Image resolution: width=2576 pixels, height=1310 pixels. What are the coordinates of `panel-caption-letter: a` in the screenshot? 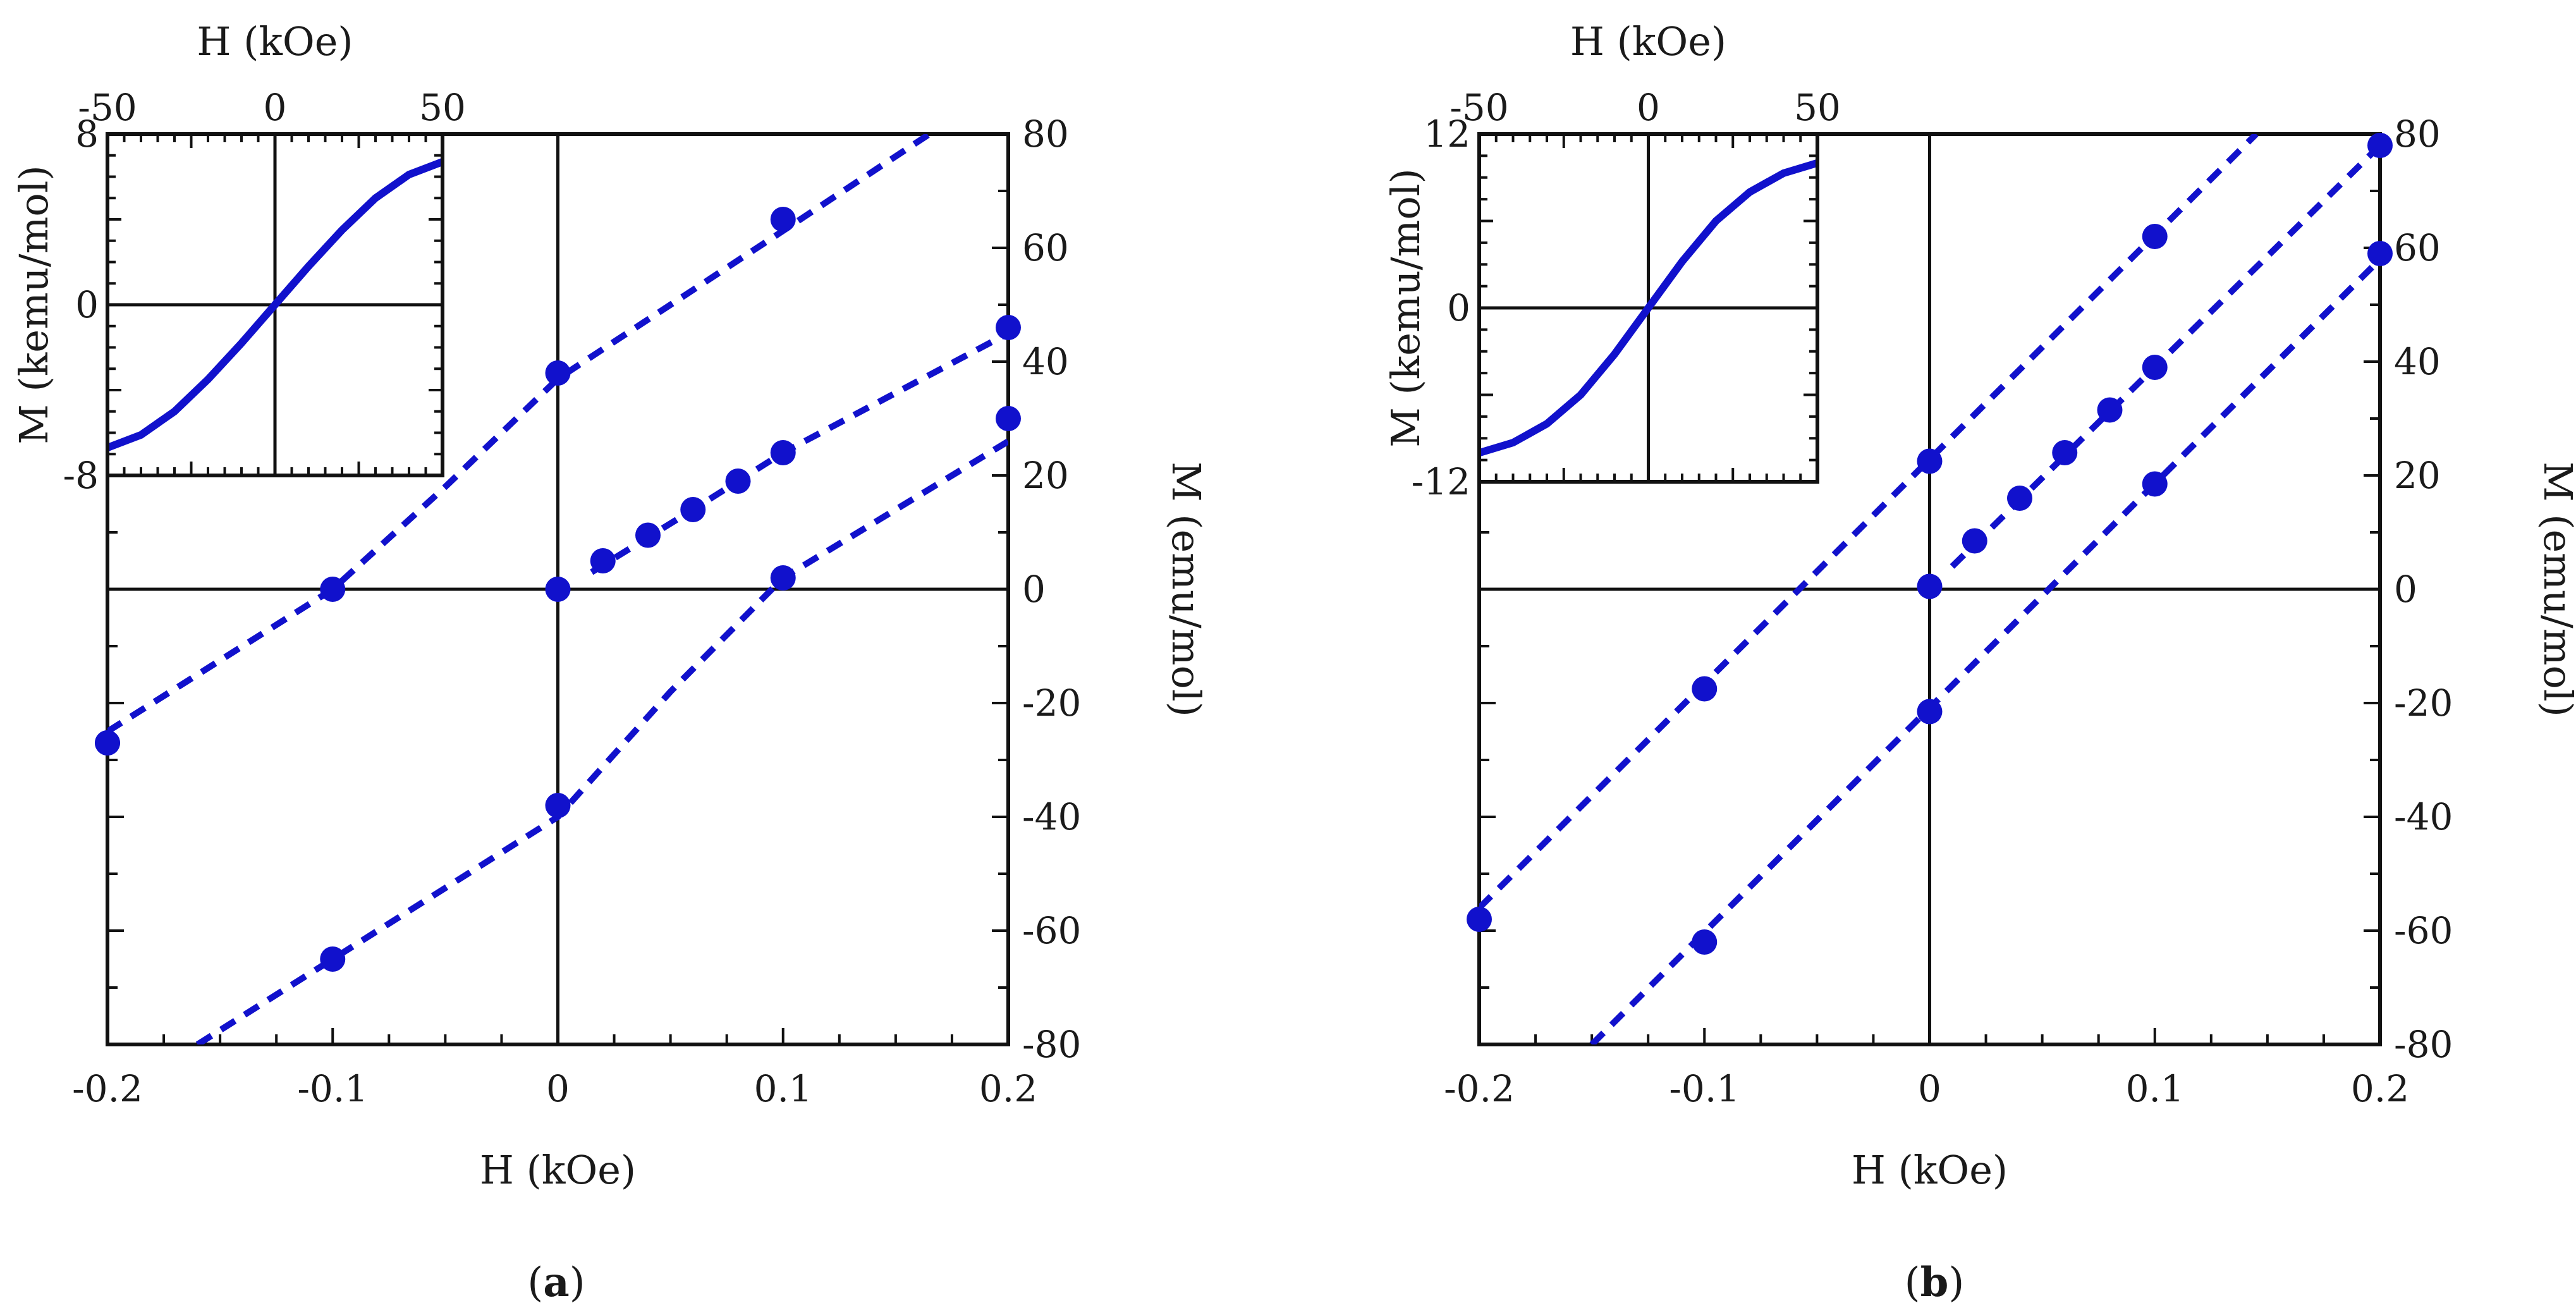 It's located at (556, 1282).